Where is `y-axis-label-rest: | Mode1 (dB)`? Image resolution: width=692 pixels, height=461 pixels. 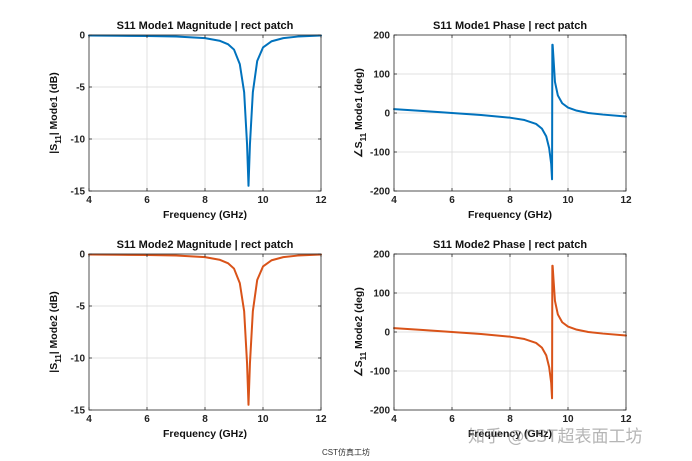
y-axis-label-rest: | Mode1 (dB) is located at coordinates (54, 103).